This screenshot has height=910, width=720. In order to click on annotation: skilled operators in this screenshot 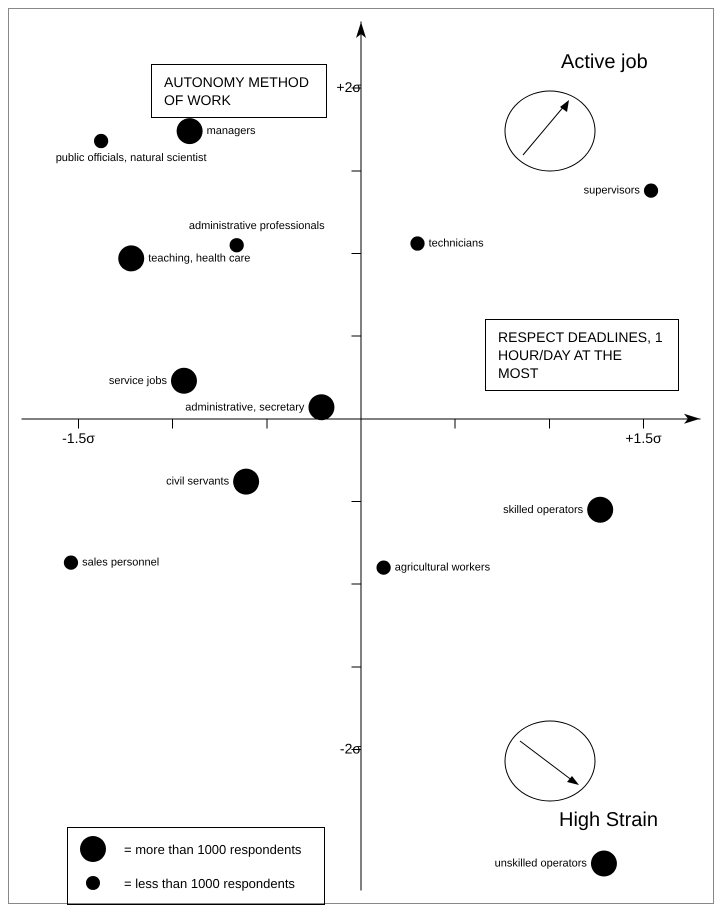, I will do `click(543, 510)`.